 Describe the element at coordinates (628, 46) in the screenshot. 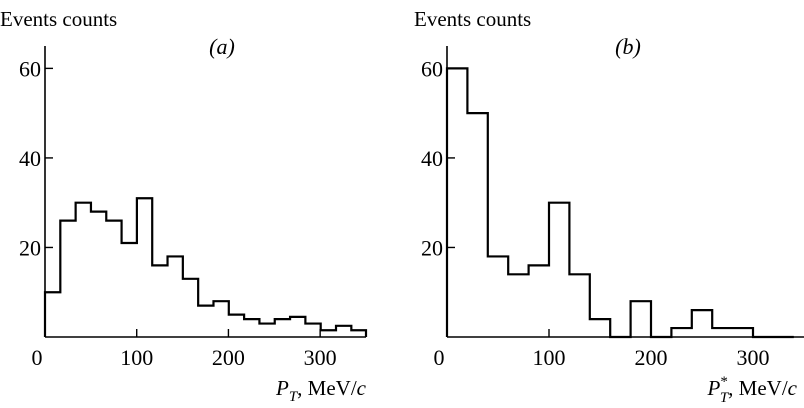

I see `panel-label: (b)` at that location.